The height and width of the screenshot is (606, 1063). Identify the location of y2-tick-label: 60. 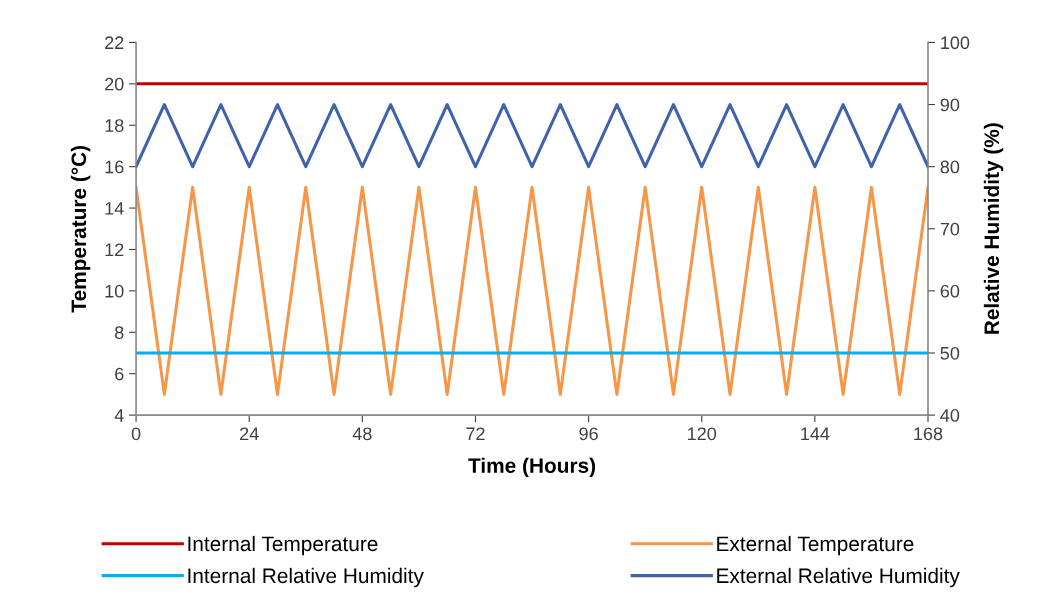
(950, 291).